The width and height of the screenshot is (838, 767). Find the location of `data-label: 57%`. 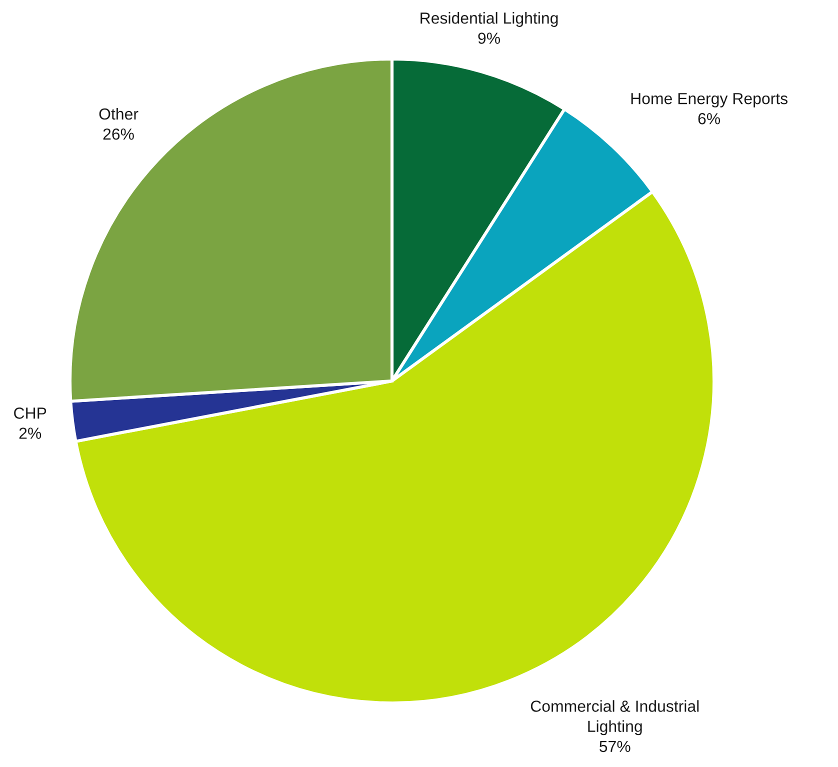

data-label: 57% is located at coordinates (615, 746).